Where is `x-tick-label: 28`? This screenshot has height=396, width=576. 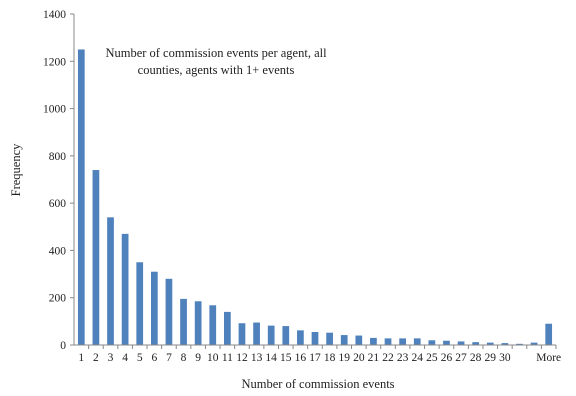 x-tick-label: 28 is located at coordinates (476, 358).